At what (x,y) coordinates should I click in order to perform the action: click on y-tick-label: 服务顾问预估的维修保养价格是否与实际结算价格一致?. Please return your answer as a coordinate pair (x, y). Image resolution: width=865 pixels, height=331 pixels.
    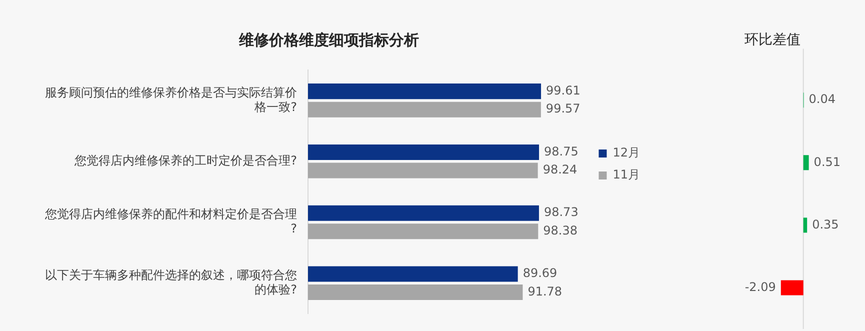
    Looking at the image, I should click on (171, 99).